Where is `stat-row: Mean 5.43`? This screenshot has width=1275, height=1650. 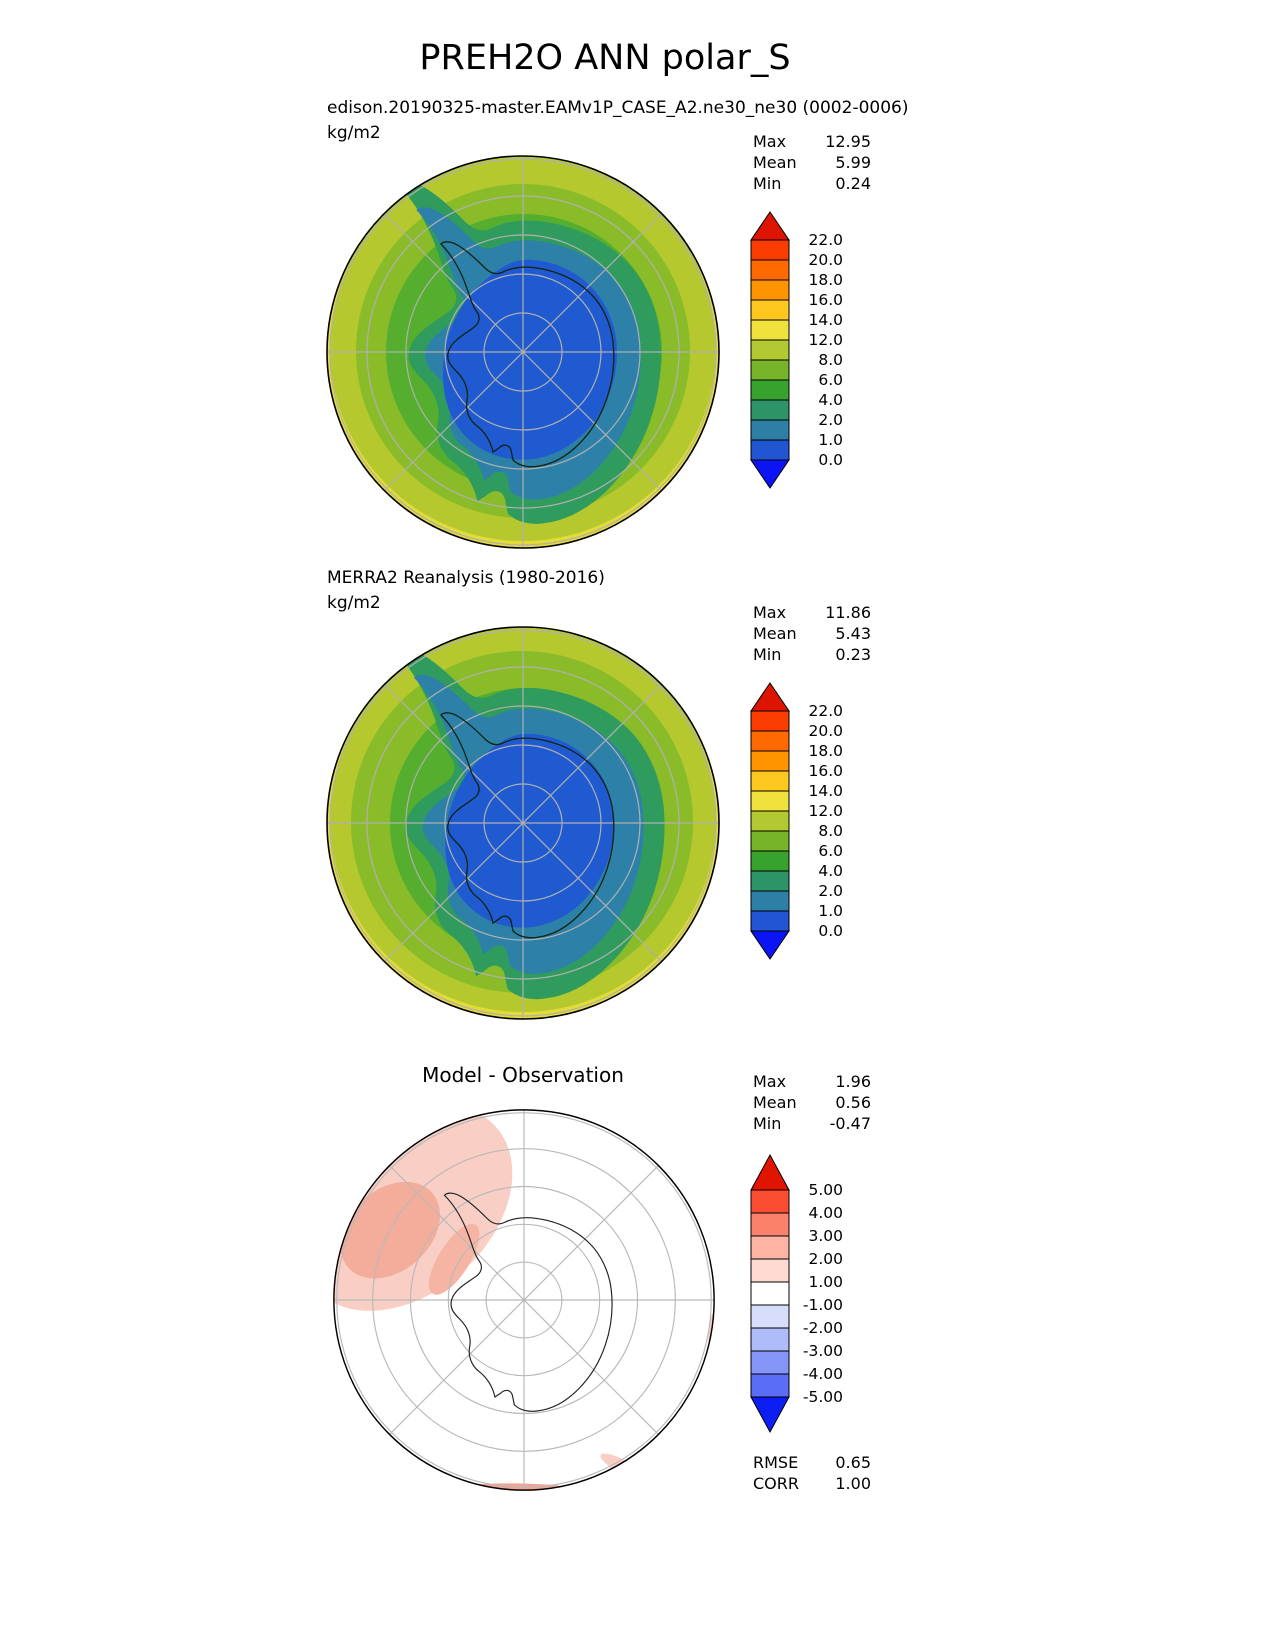
stat-row: Mean 5.43 is located at coordinates (812, 633).